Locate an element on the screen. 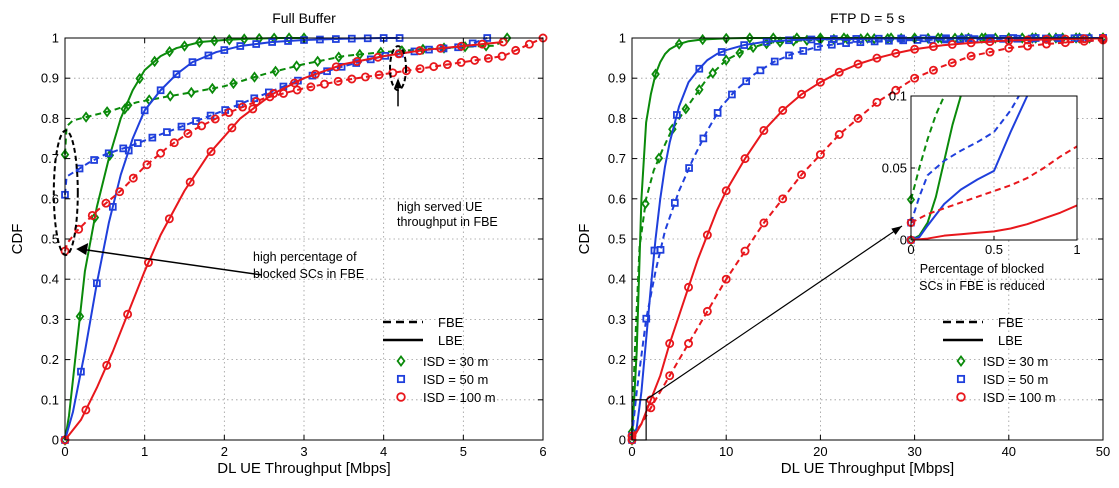  x-tick-label: 3 is located at coordinates (303, 451).